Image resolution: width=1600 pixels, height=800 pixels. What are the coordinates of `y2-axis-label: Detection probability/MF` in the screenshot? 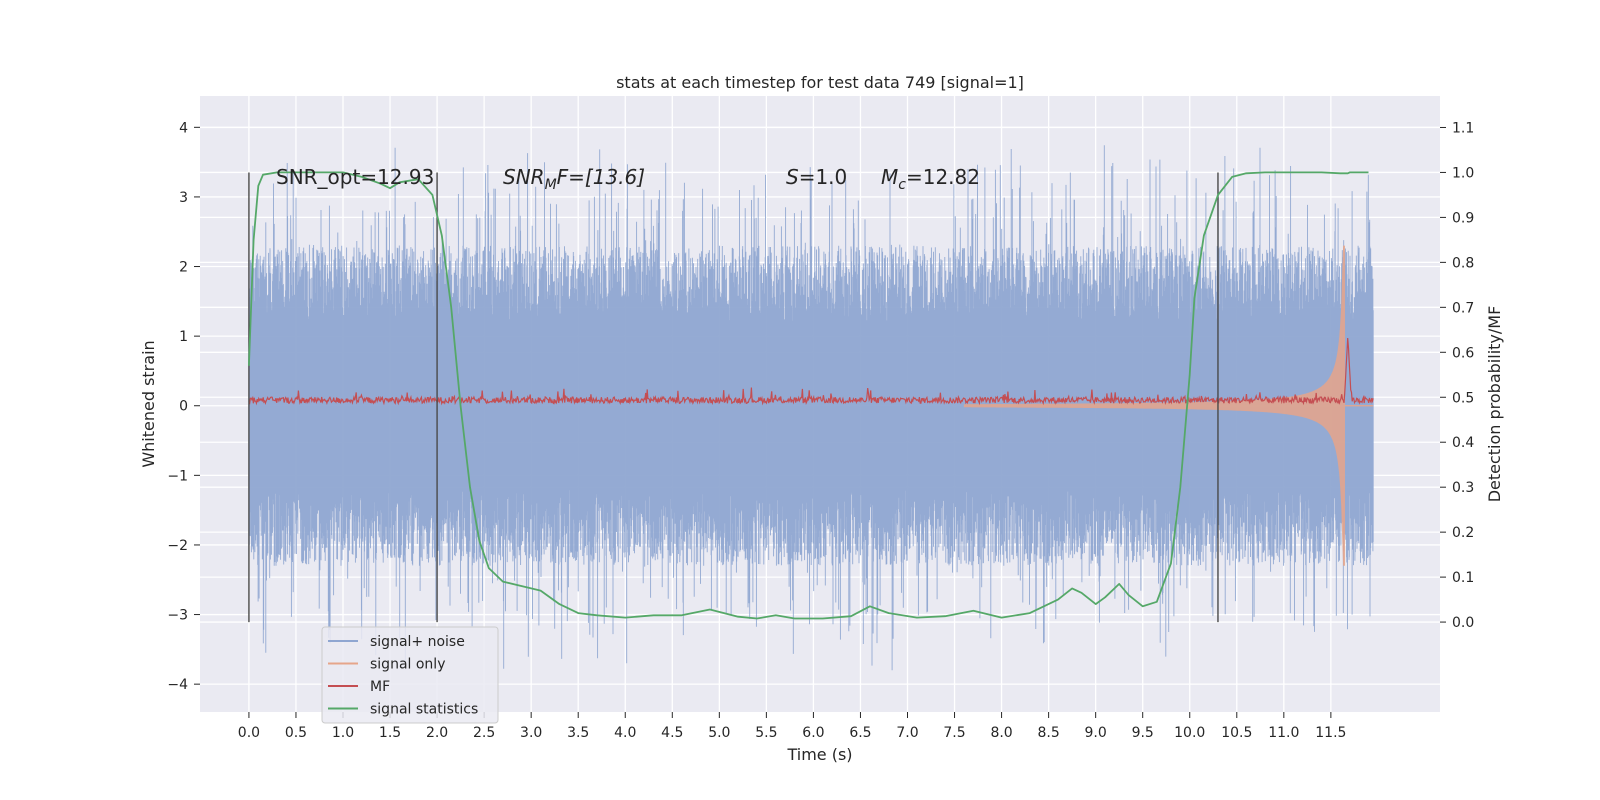 It's located at (1494, 404).